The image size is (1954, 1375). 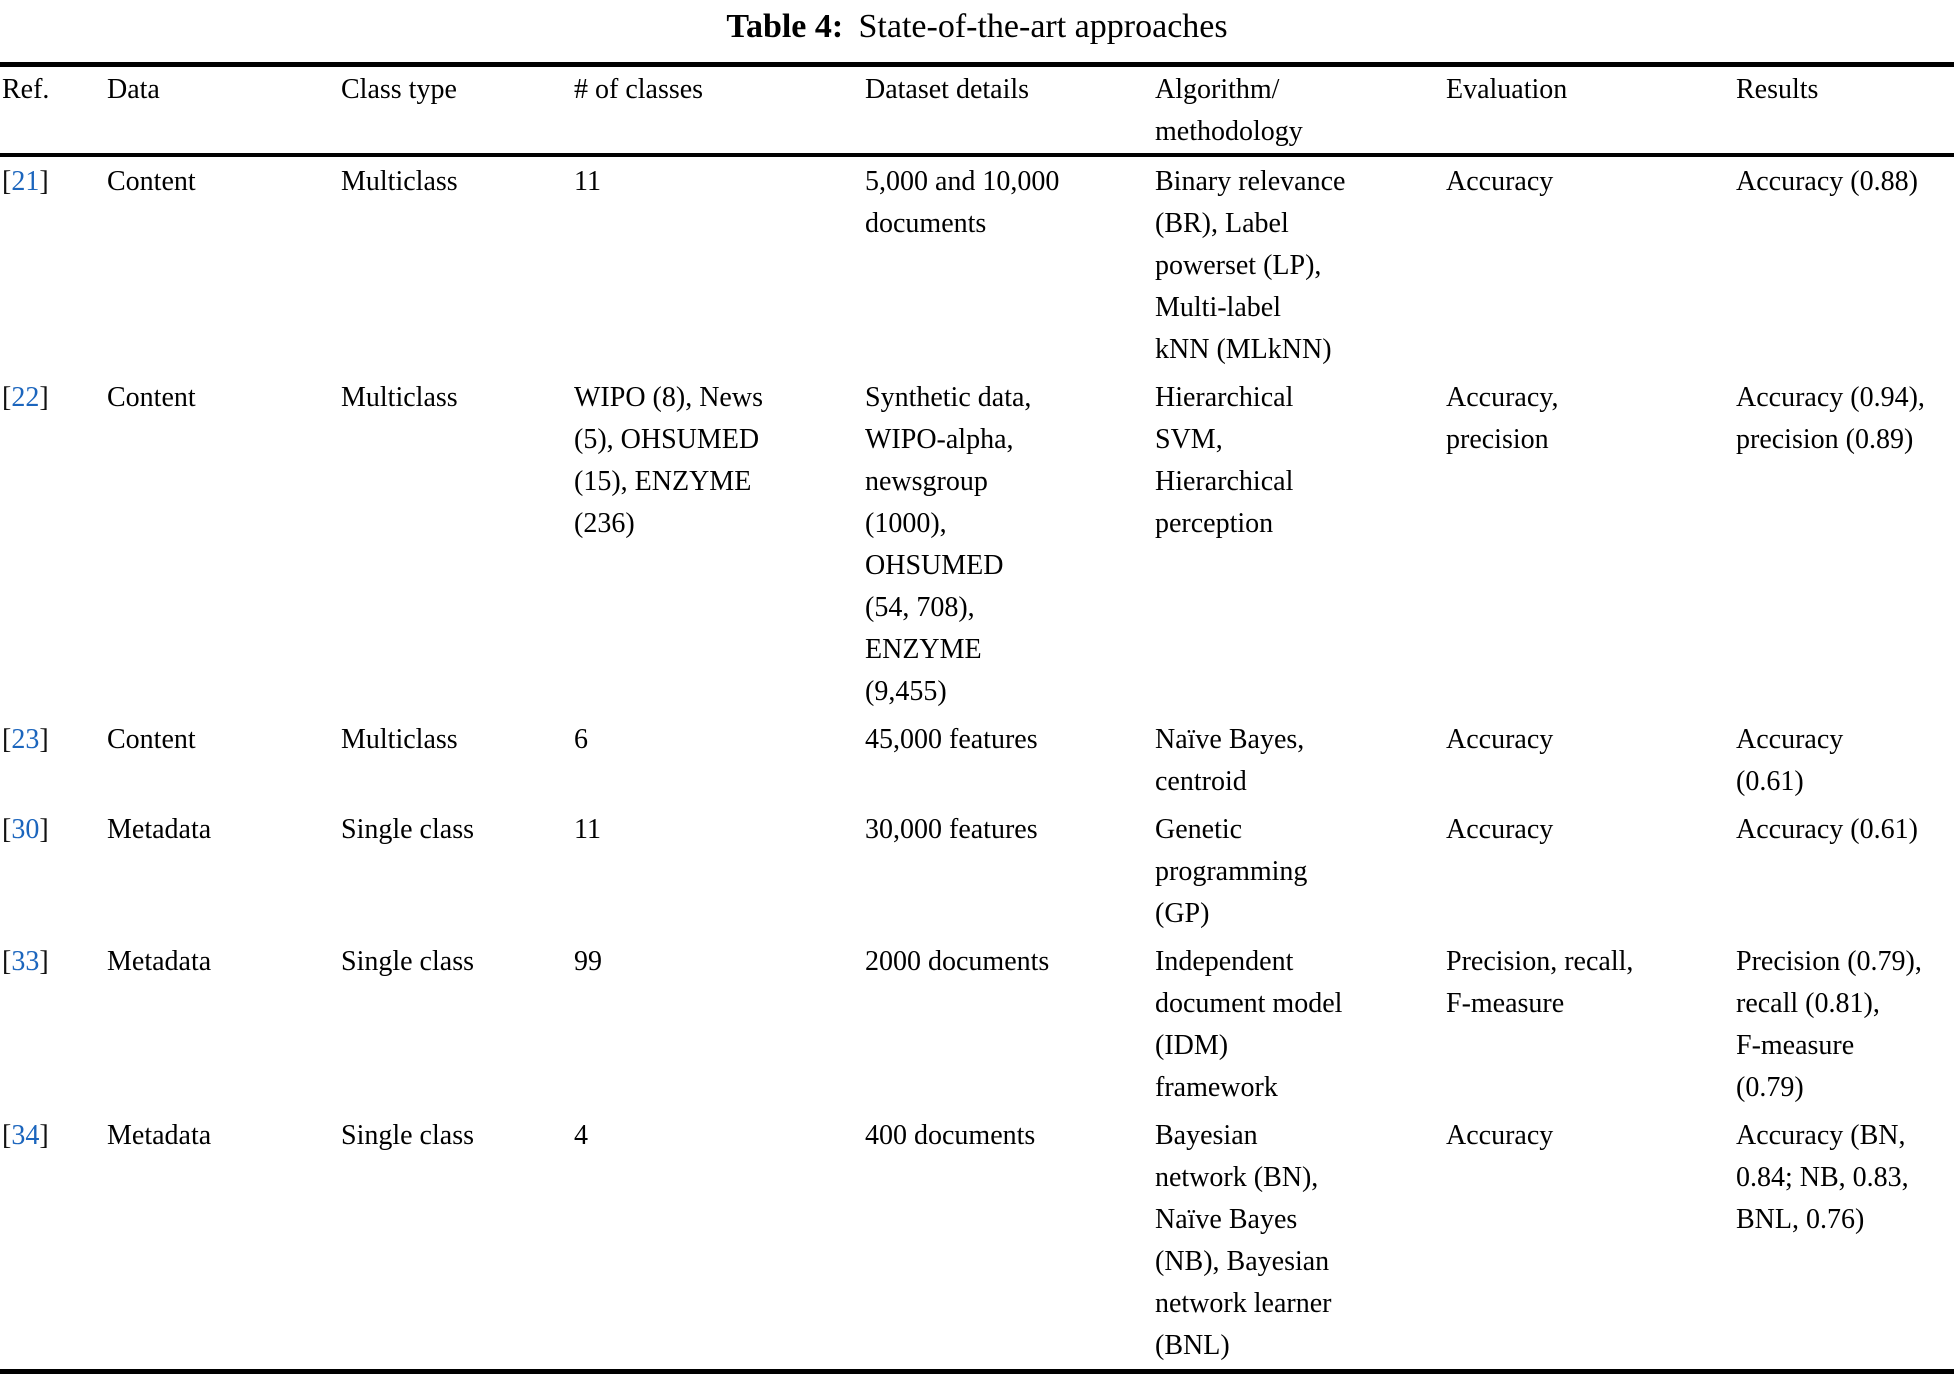 I want to click on cell-ref: [34], so click(x=53, y=1241).